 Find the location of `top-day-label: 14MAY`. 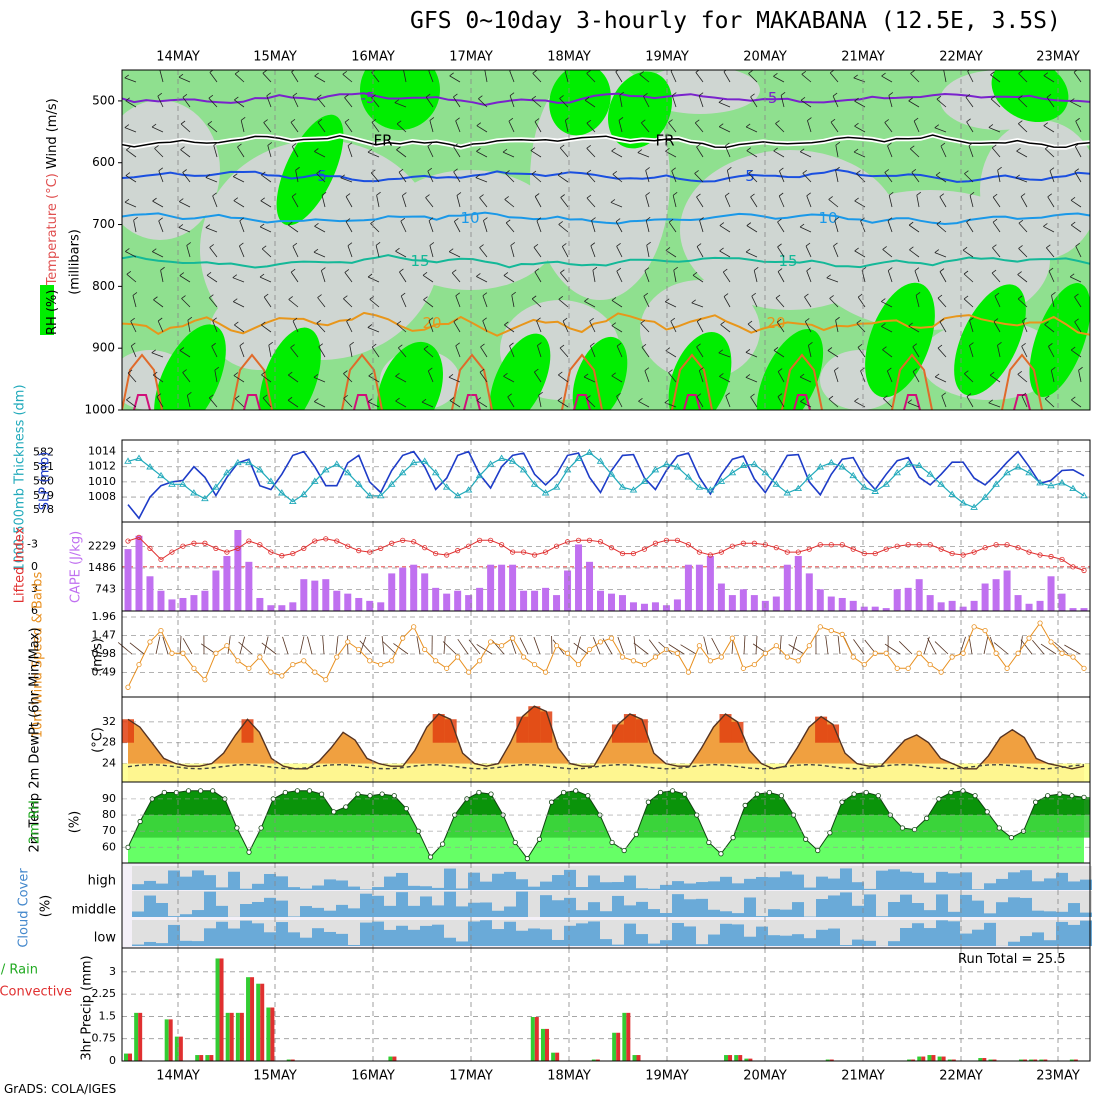

top-day-label: 14MAY is located at coordinates (178, 57).